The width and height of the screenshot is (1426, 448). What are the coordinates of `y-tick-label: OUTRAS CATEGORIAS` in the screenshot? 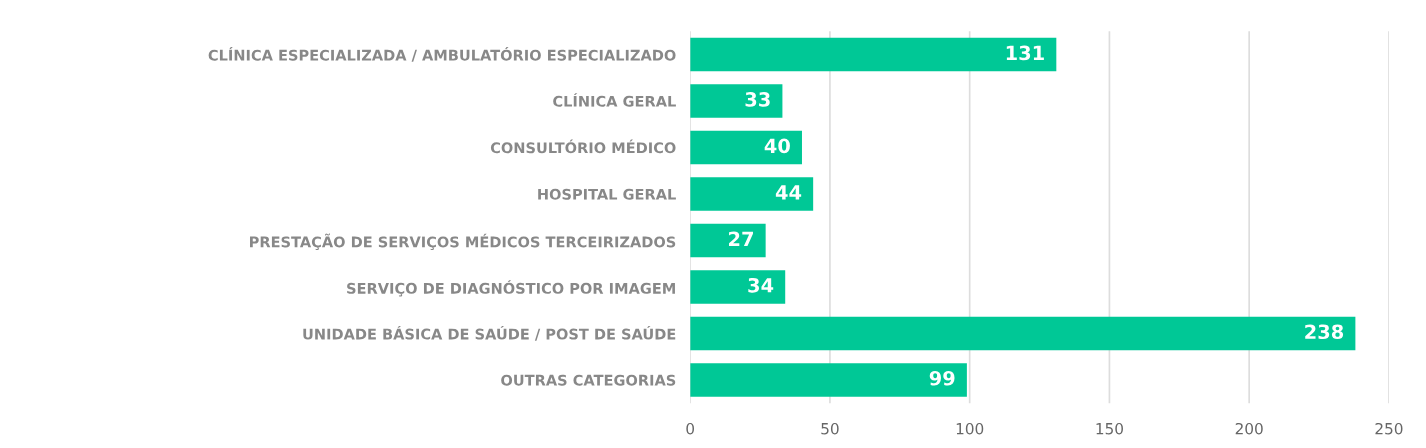 It's located at (588, 380).